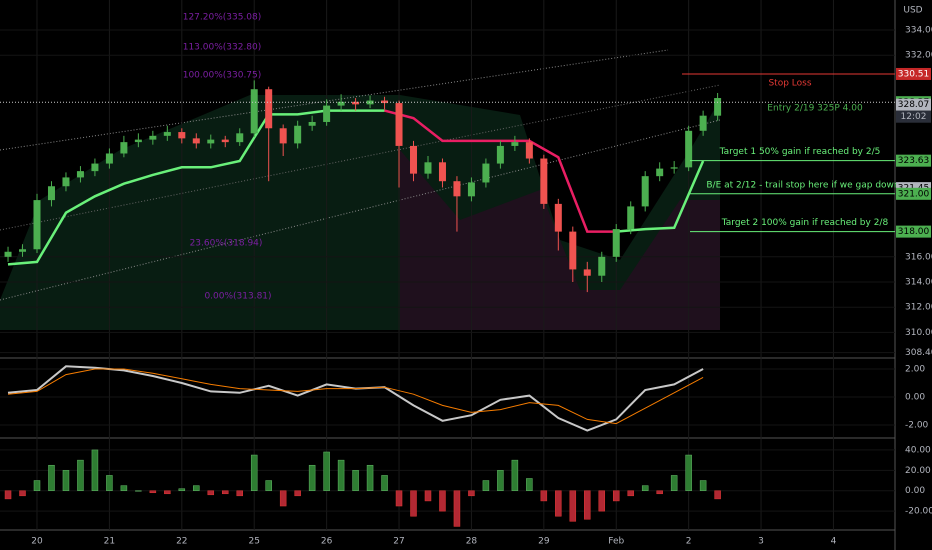 The width and height of the screenshot is (932, 550). I want to click on y-tick-label: 316.00, so click(918, 257).